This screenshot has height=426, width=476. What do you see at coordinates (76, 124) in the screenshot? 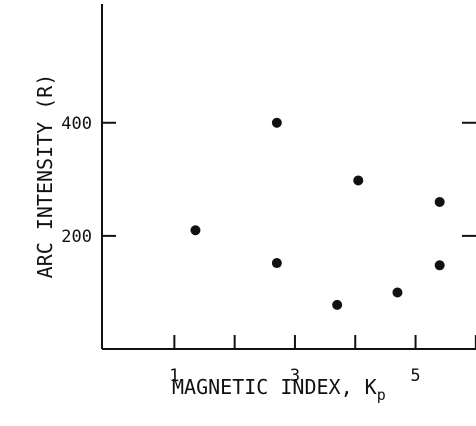
I see `y-tick-label: 400` at bounding box center [76, 124].